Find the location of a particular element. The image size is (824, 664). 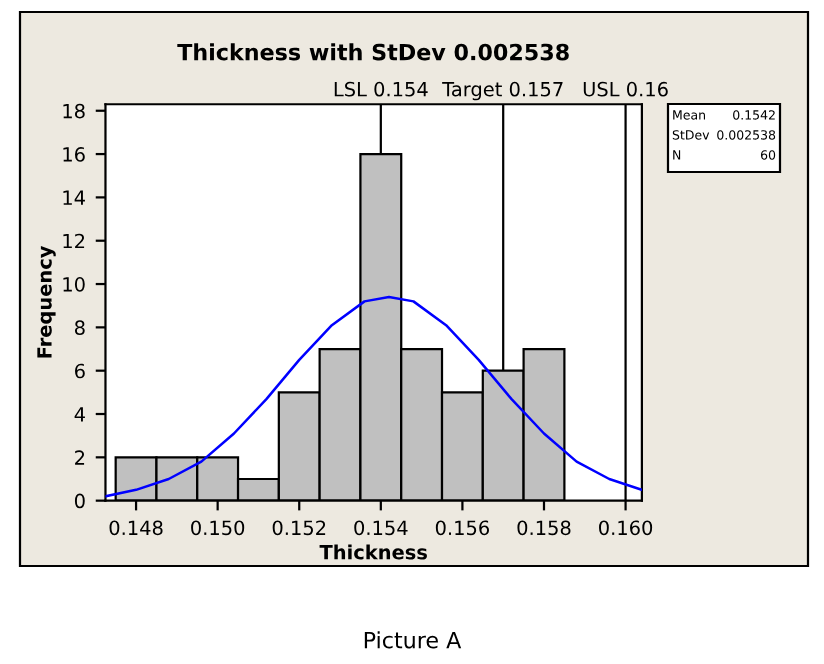

y-tick-label: 16 is located at coordinates (74, 154).